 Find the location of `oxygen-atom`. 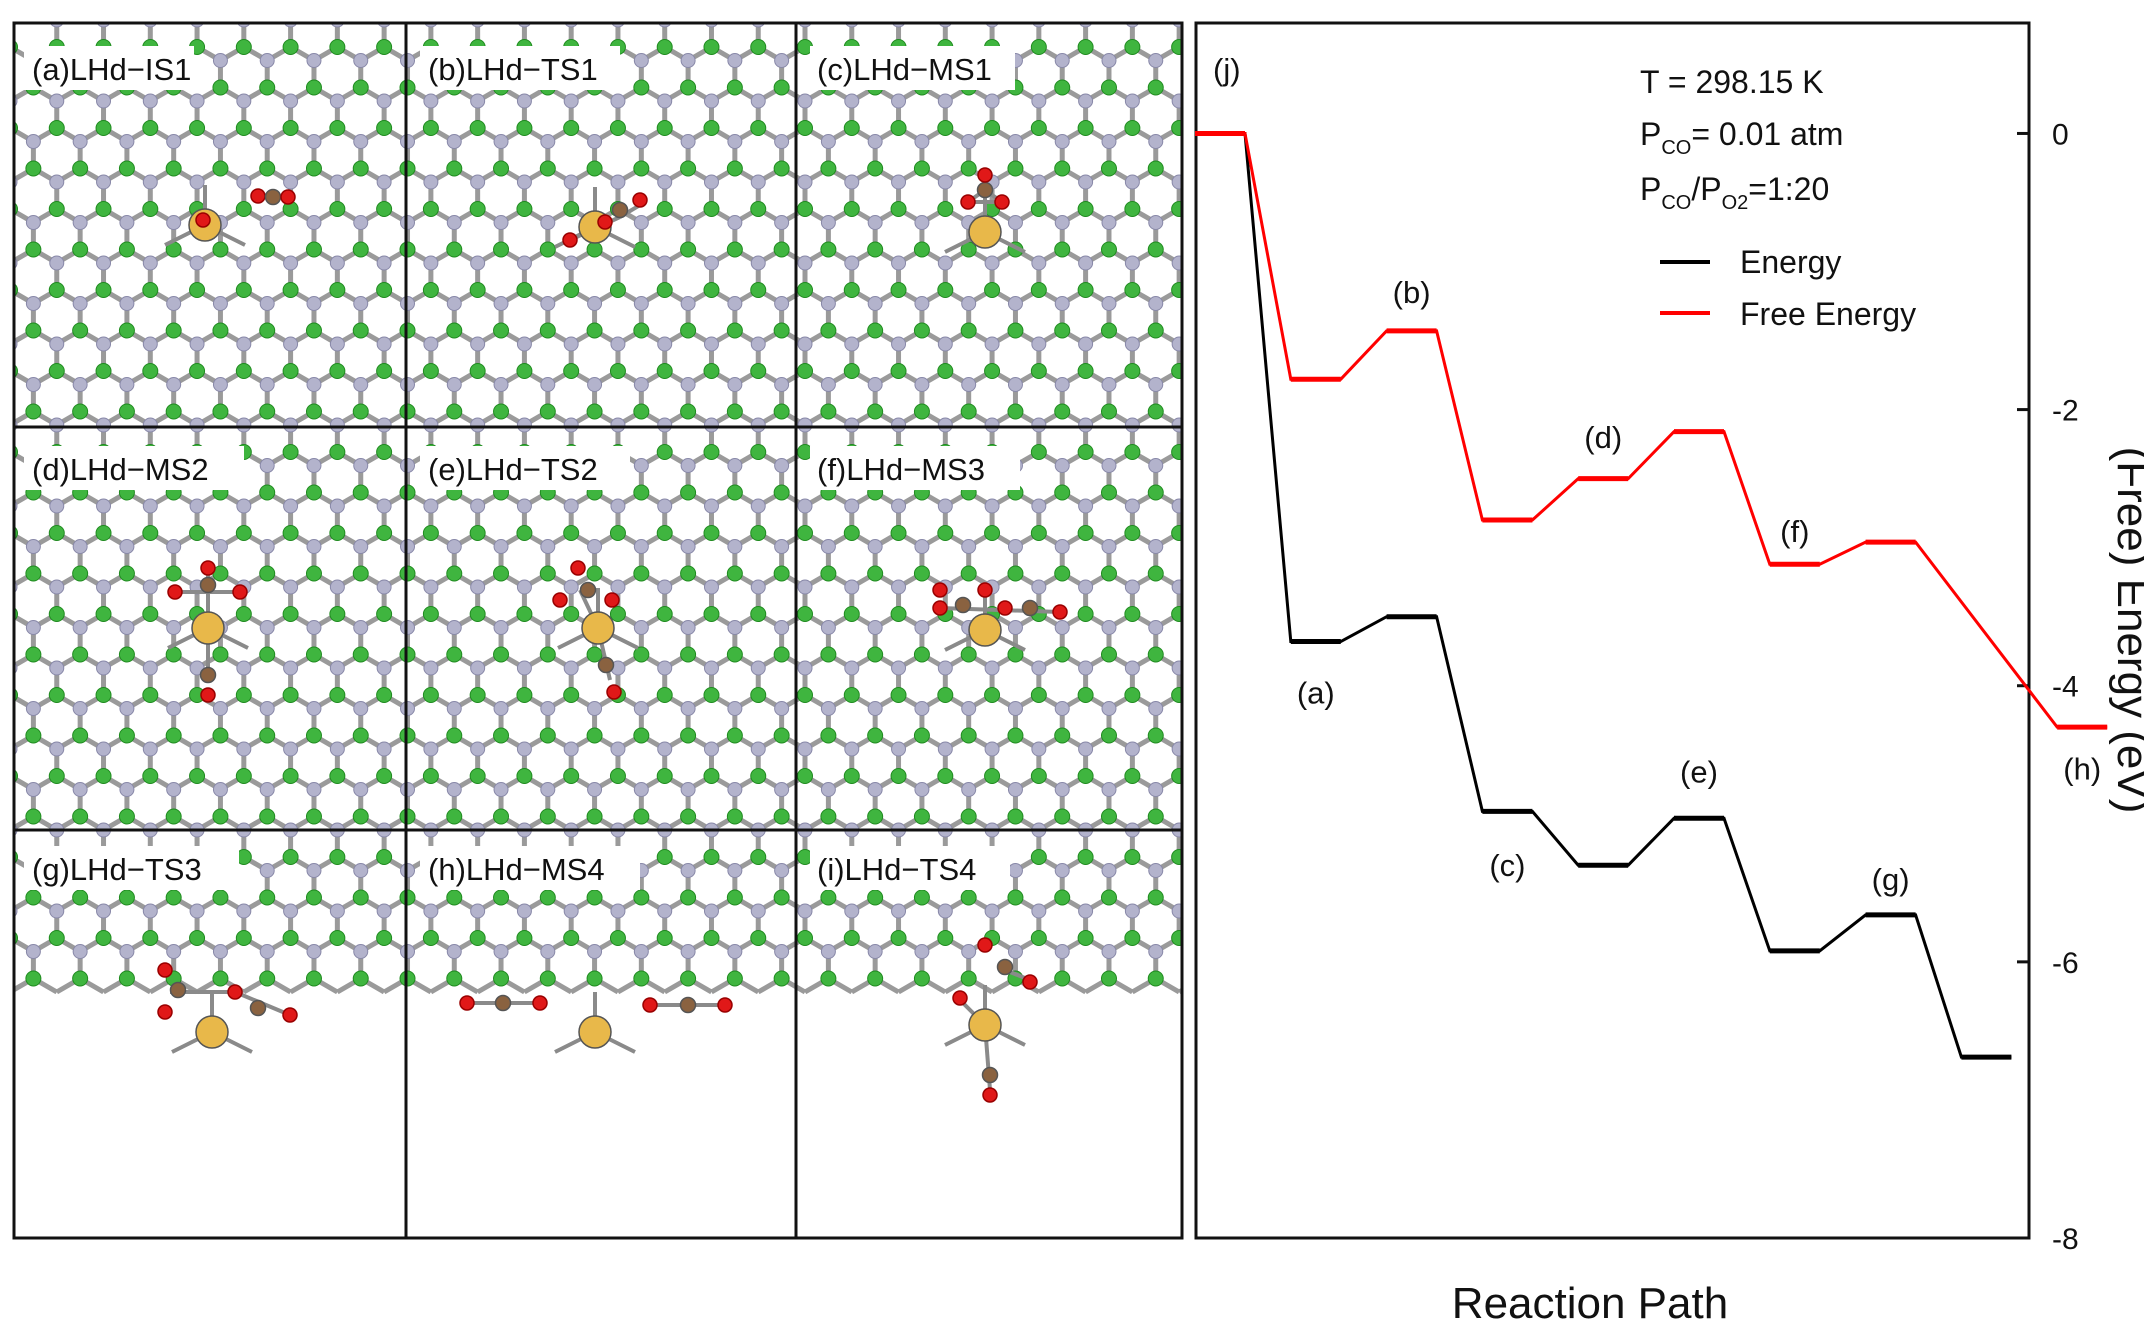

oxygen-atom is located at coordinates (560, 600).